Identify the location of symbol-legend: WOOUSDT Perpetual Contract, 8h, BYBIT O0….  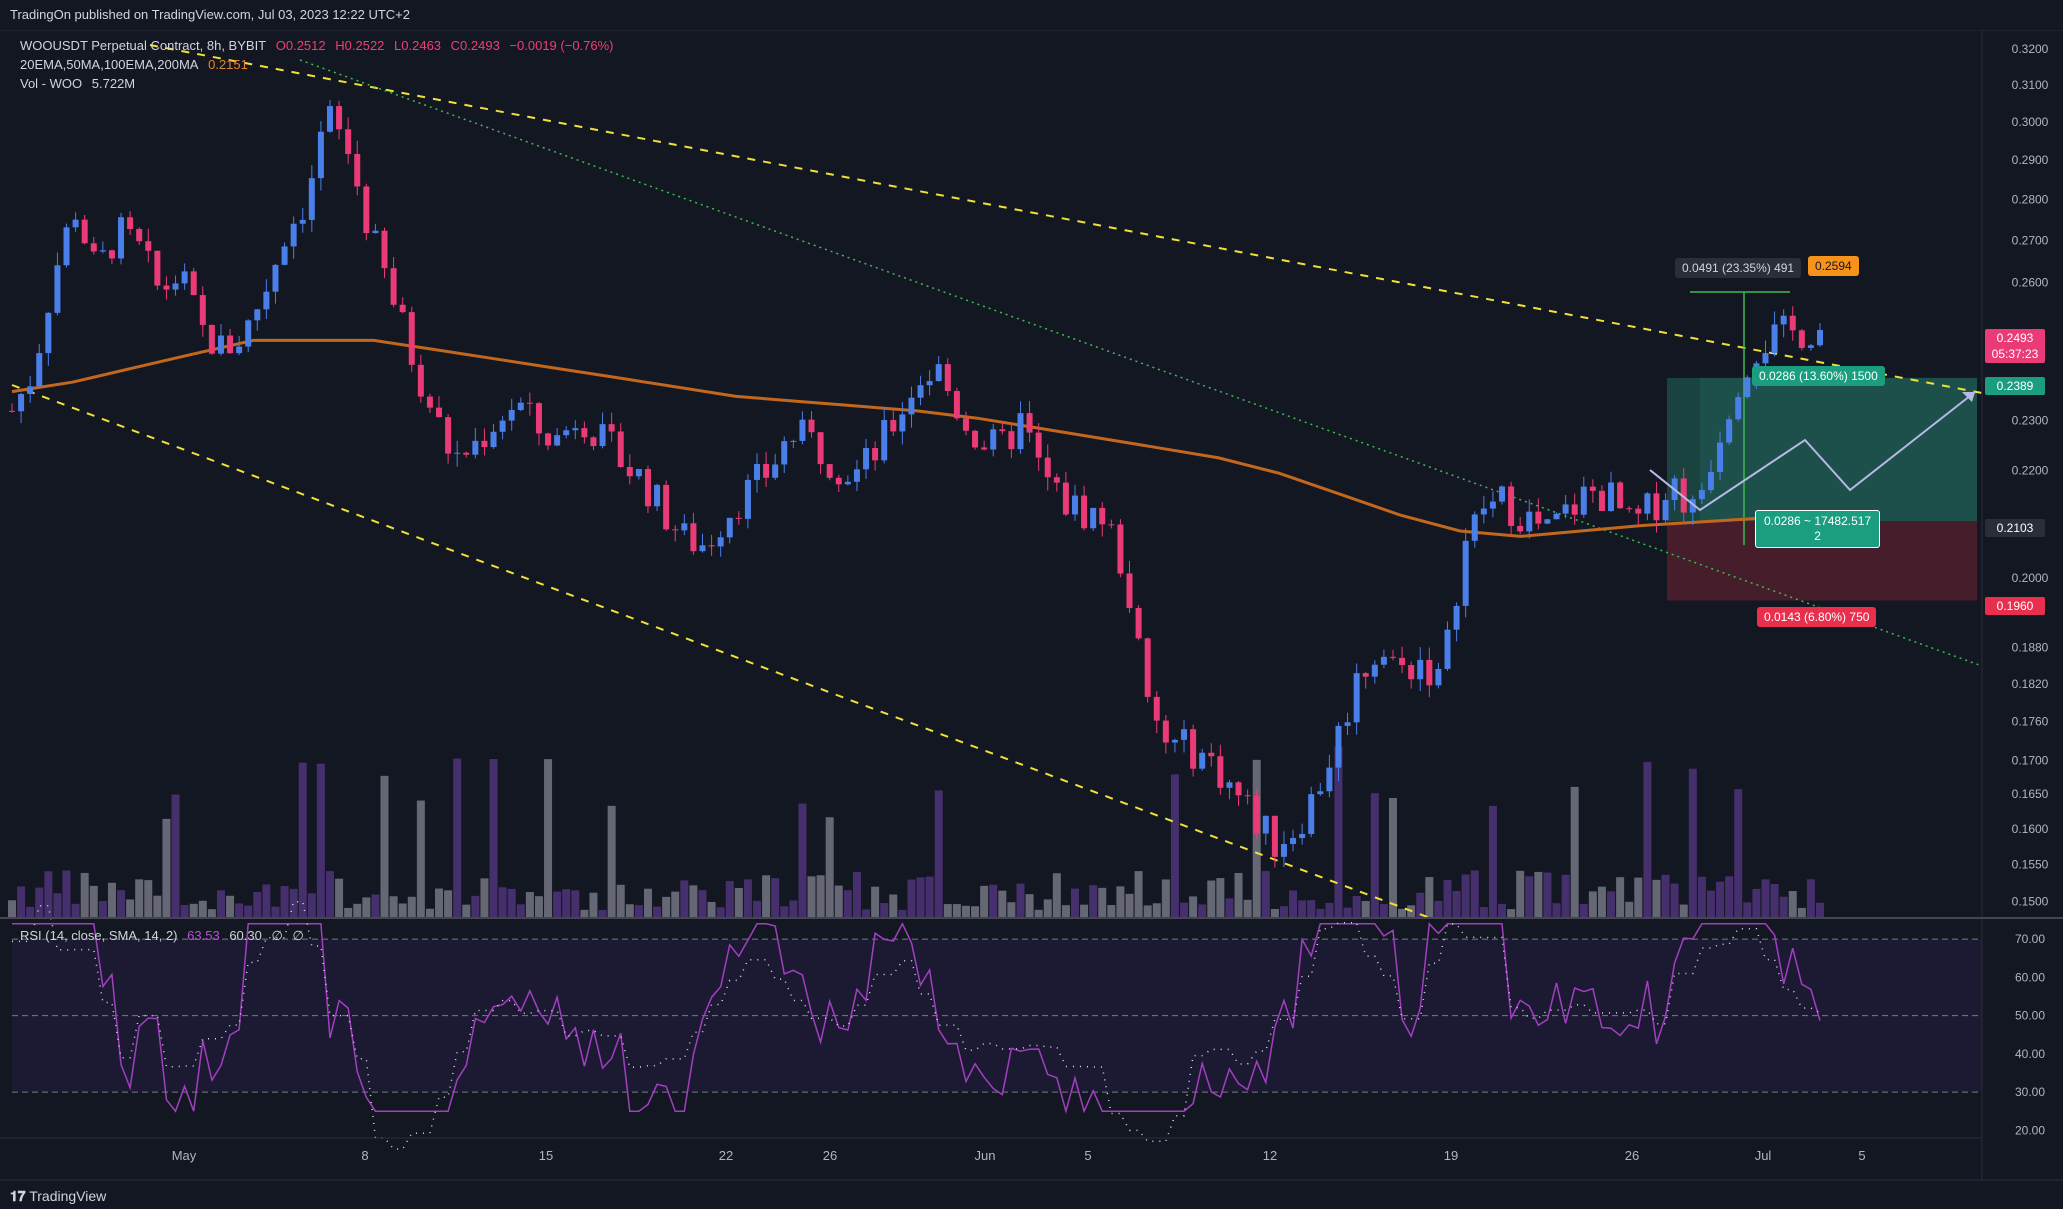
(320, 45).